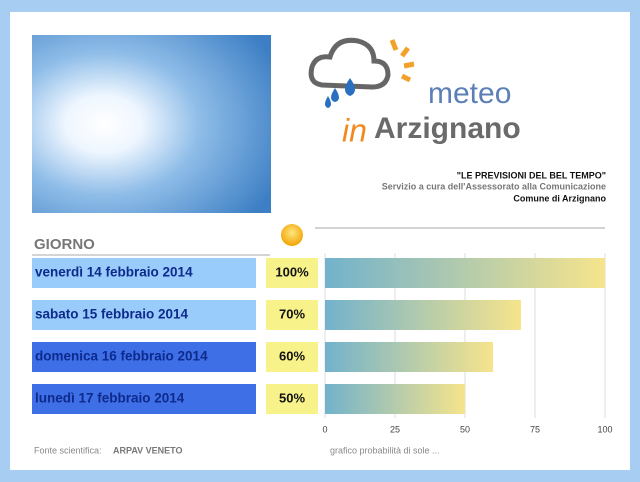 The height and width of the screenshot is (482, 640). What do you see at coordinates (361, 72) in the screenshot?
I see `logo-icon` at bounding box center [361, 72].